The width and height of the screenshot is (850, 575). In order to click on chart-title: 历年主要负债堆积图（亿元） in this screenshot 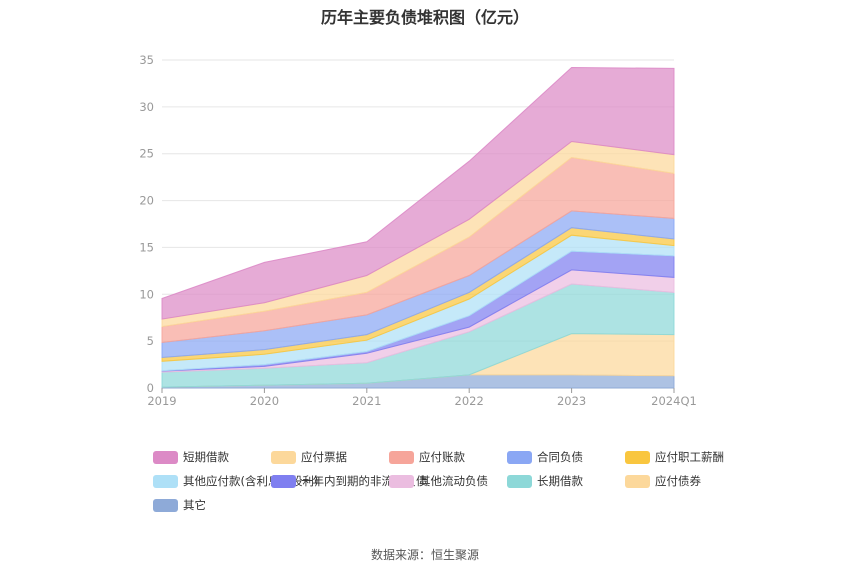, I will do `click(424, 17)`.